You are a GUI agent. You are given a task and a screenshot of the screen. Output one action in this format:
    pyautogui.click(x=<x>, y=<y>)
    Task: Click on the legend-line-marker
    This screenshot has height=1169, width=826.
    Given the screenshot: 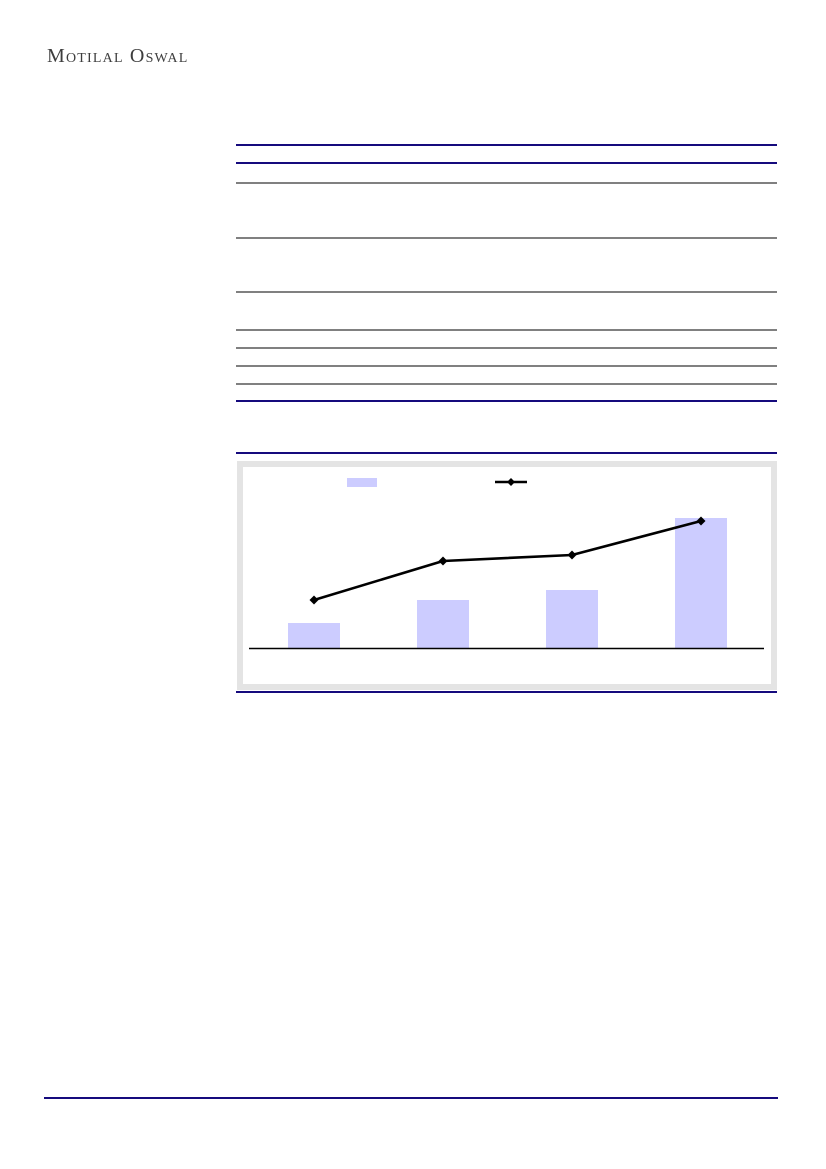 What is the action you would take?
    pyautogui.click(x=511, y=482)
    